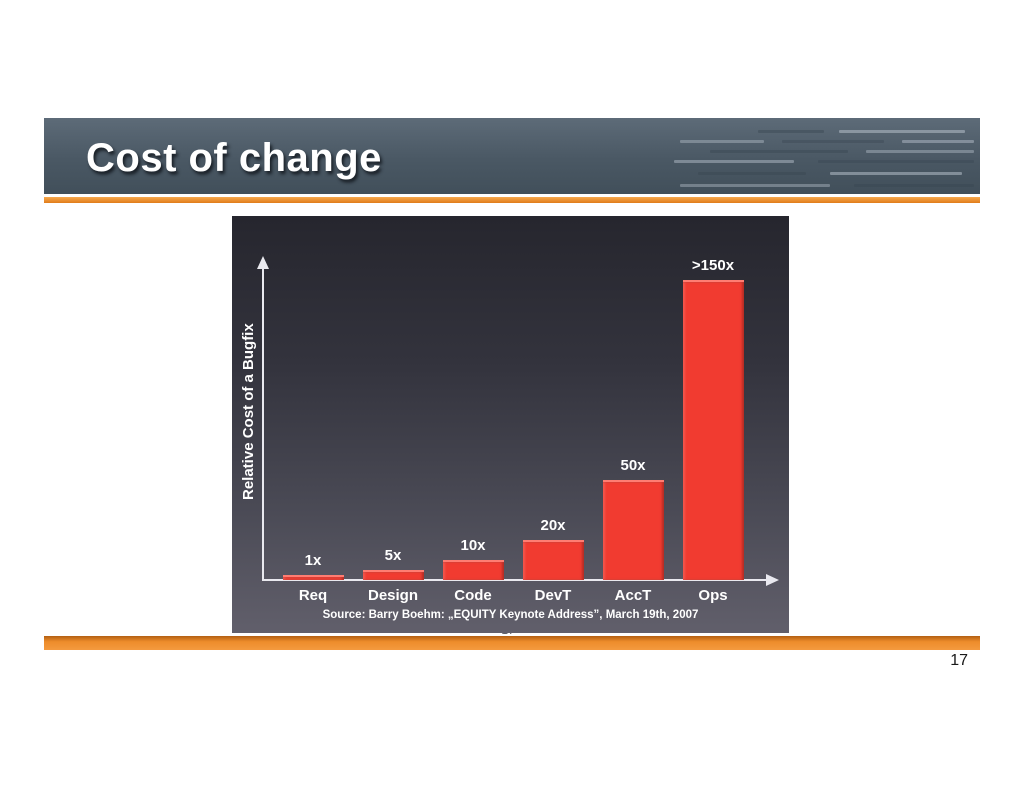 This screenshot has height=791, width=1024. What do you see at coordinates (553, 560) in the screenshot?
I see `bar-devt` at bounding box center [553, 560].